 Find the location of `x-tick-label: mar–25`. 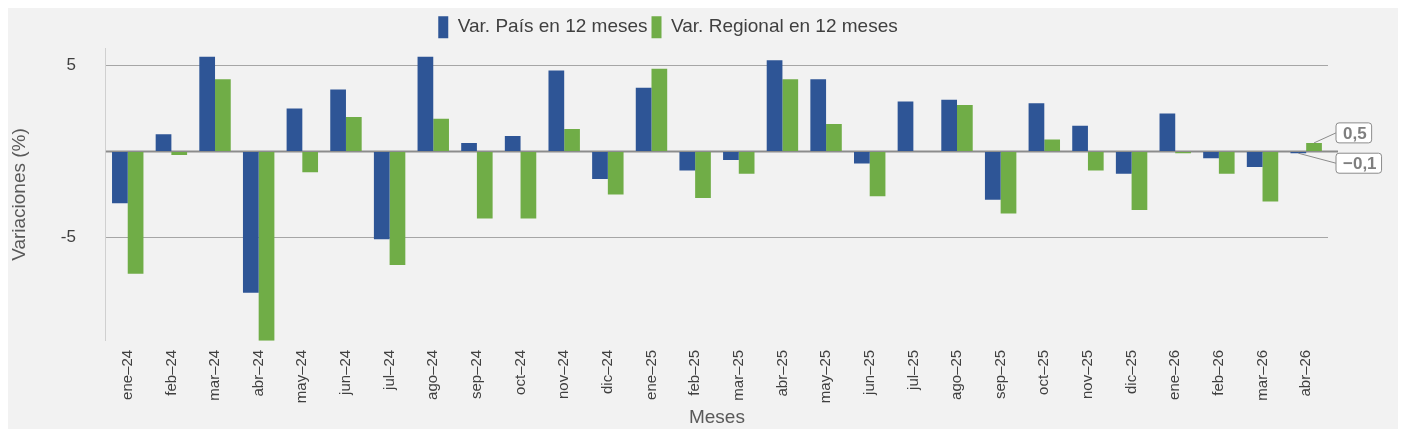

x-tick-label: mar–25 is located at coordinates (737, 375).